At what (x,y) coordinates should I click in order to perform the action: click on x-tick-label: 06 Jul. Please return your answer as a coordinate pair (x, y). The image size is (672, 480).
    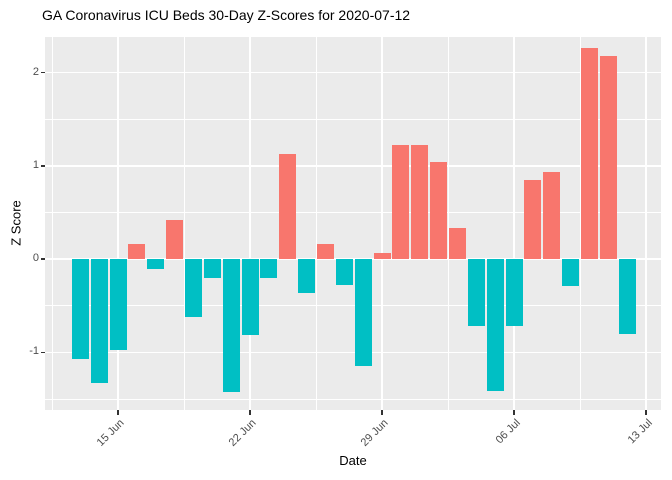
    Looking at the image, I should click on (508, 432).